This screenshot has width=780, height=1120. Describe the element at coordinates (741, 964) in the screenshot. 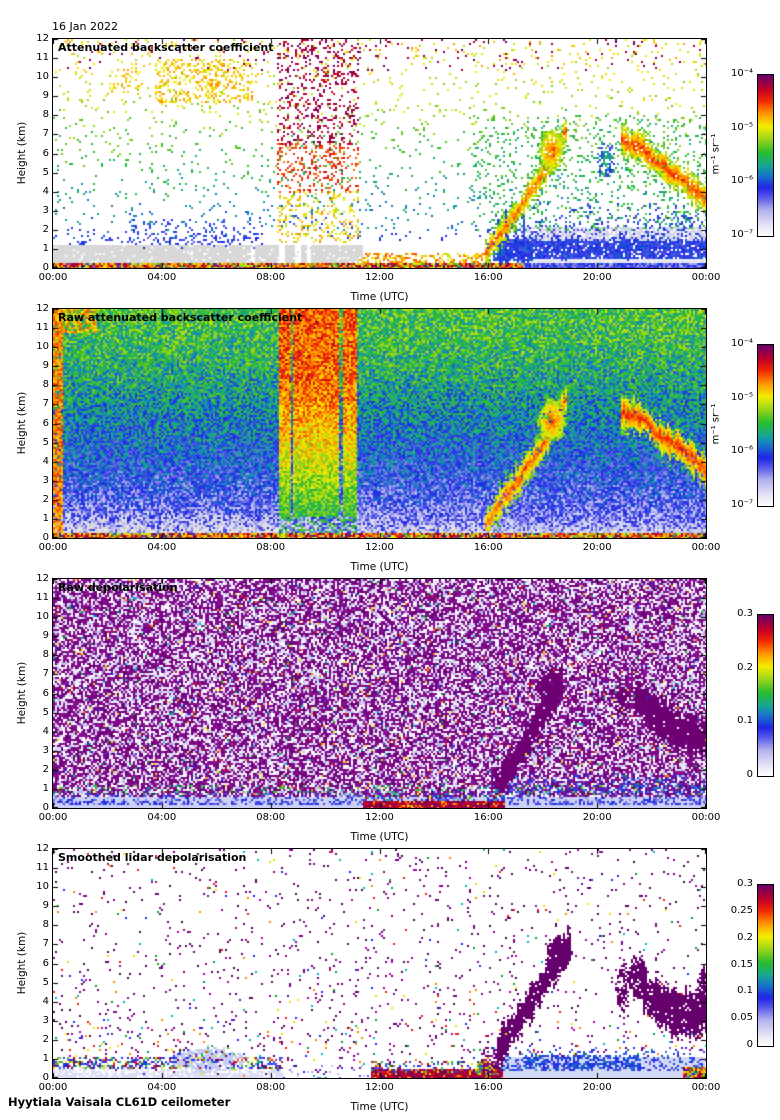

I see `colorbar-tick-label: 0.15` at that location.